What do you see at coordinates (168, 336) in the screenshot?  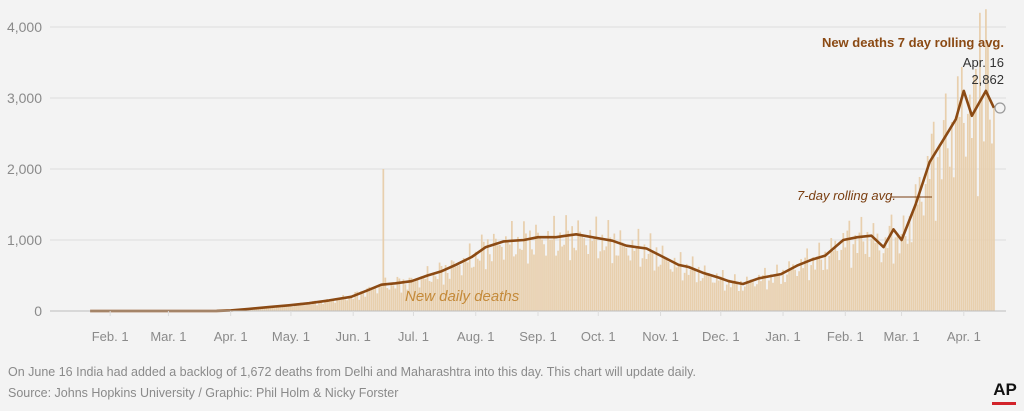 I see `x-tick-label: Mar. 1` at bounding box center [168, 336].